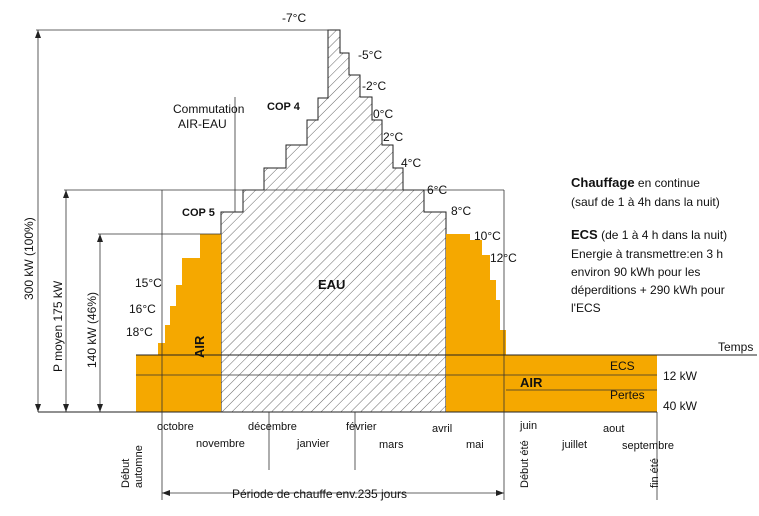 The width and height of the screenshot is (759, 516). Describe the element at coordinates (461, 211) in the screenshot. I see `temp-8: 8°C` at that location.